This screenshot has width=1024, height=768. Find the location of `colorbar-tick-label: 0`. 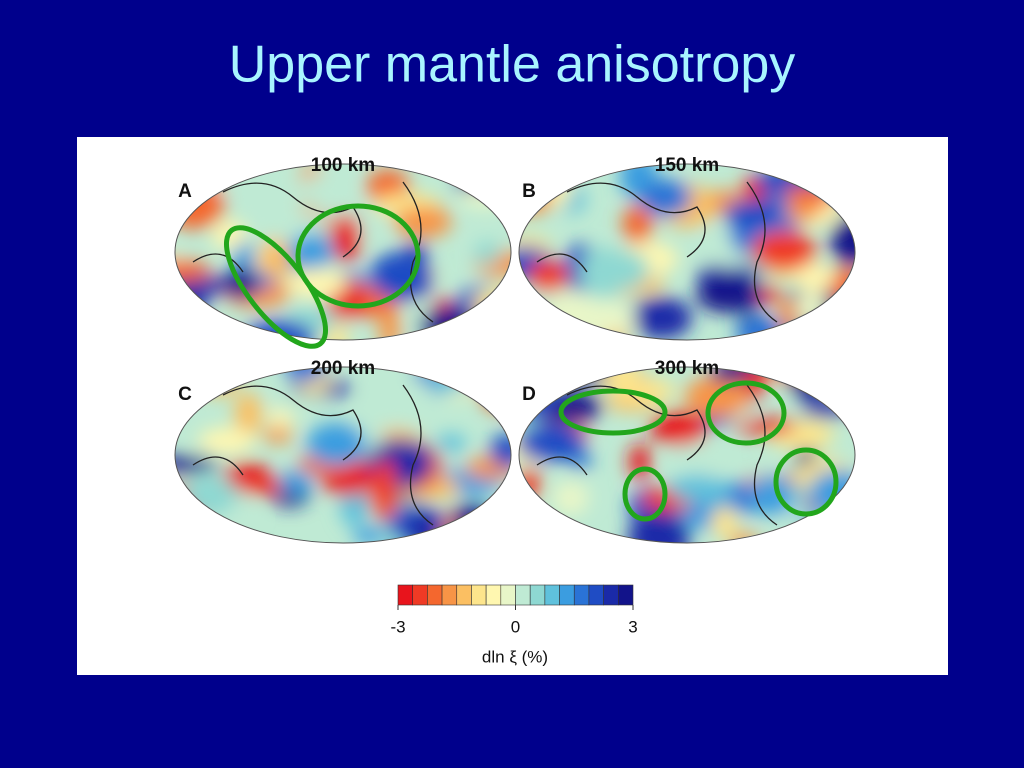

colorbar-tick-label: 0 is located at coordinates (515, 626).